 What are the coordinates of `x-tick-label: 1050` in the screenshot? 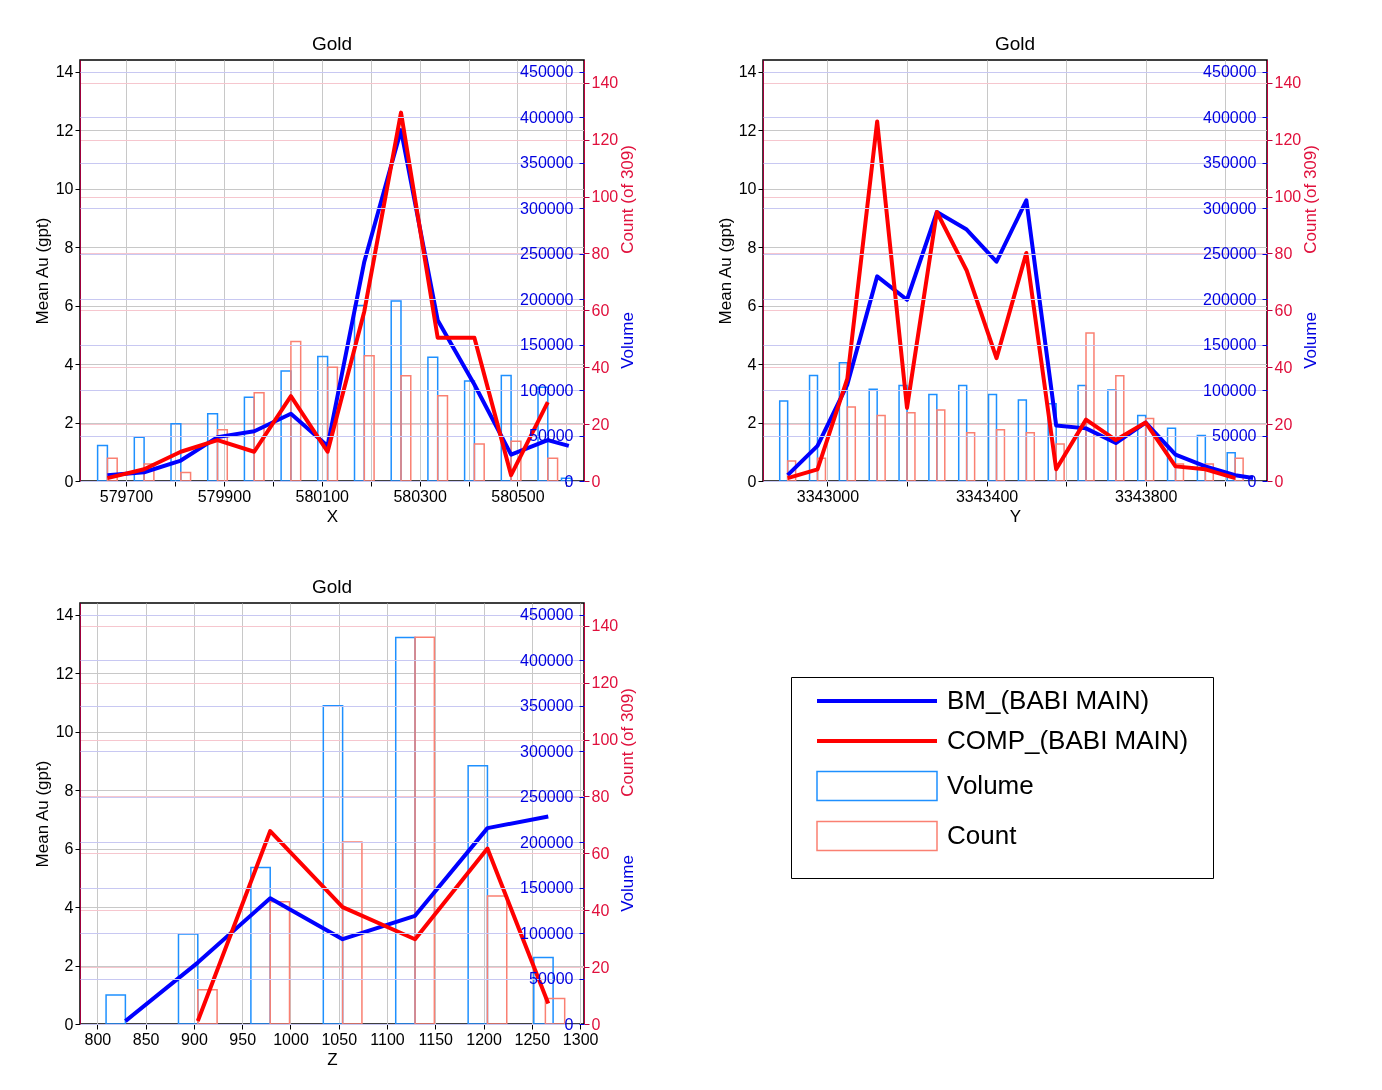 It's located at (339, 1039).